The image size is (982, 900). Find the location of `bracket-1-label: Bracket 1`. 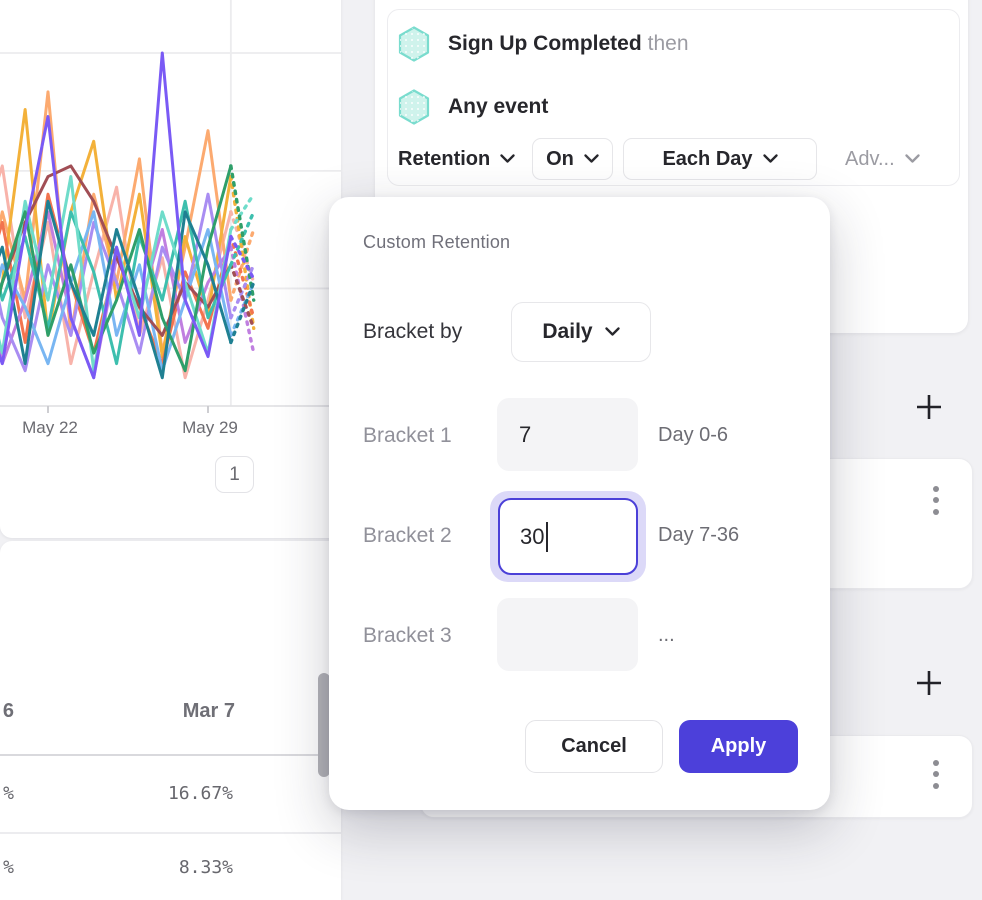

bracket-1-label: Bracket 1 is located at coordinates (407, 435).